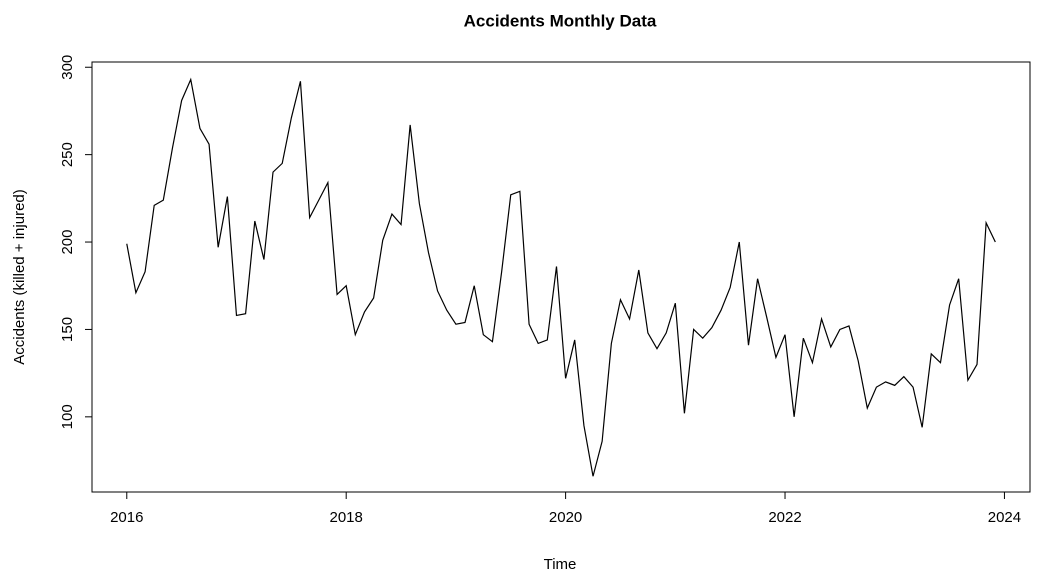  Describe the element at coordinates (784, 517) in the screenshot. I see `x-tick-label: 2022` at that location.